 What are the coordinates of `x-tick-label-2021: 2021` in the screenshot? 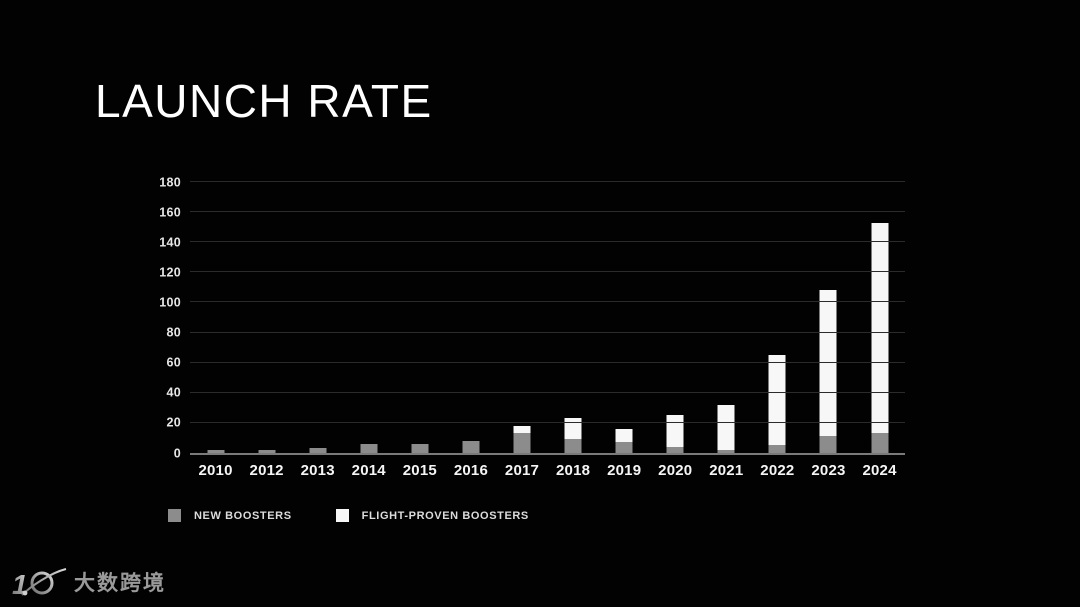 It's located at (726, 470).